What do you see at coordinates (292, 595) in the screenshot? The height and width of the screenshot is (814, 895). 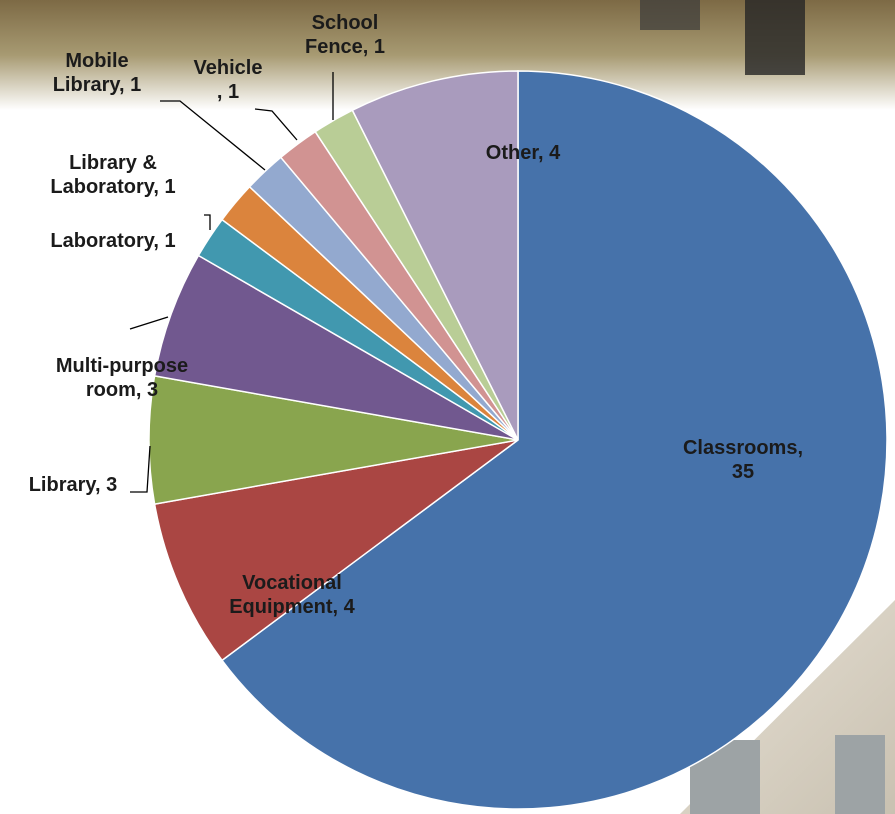 I see `data-label: Vocational Equipment, 4` at bounding box center [292, 595].